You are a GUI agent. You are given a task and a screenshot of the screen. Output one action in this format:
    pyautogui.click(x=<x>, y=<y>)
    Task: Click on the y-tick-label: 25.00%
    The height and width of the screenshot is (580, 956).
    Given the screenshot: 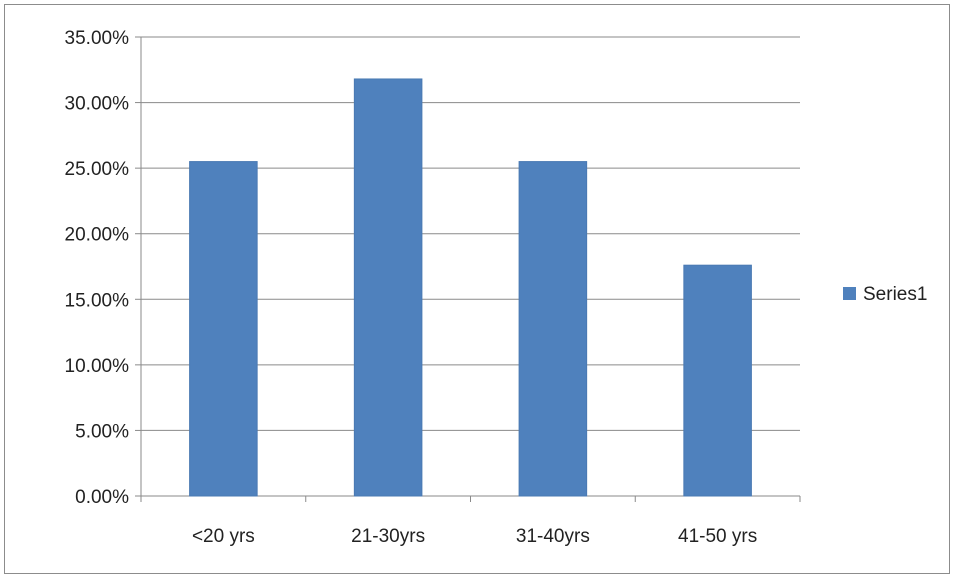 What is the action you would take?
    pyautogui.click(x=97, y=169)
    